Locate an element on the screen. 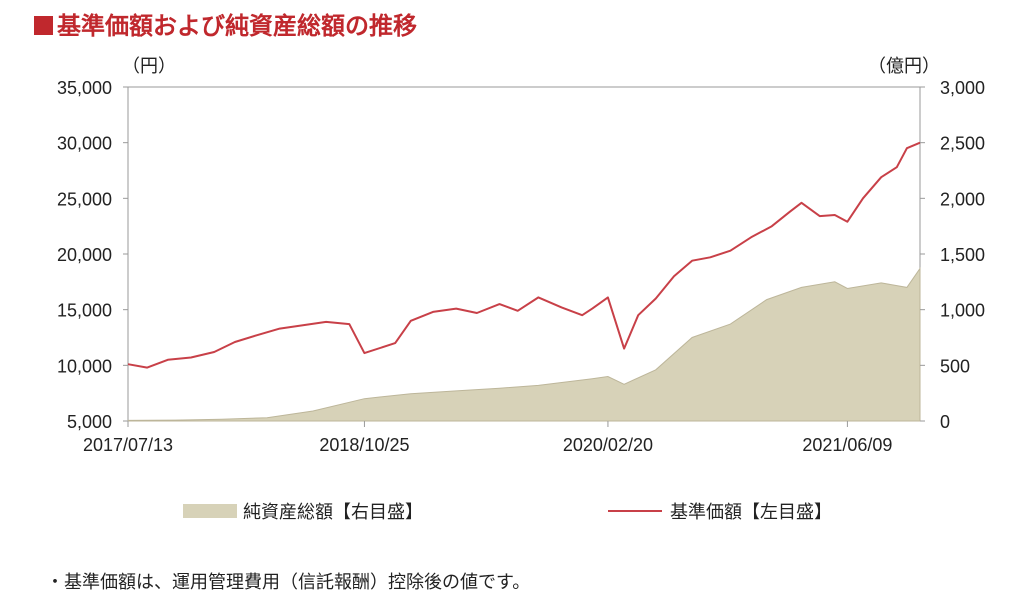  footnote: ・基準価額は、運用管理費用（信託報酬）控除後の値です。 is located at coordinates (288, 582).